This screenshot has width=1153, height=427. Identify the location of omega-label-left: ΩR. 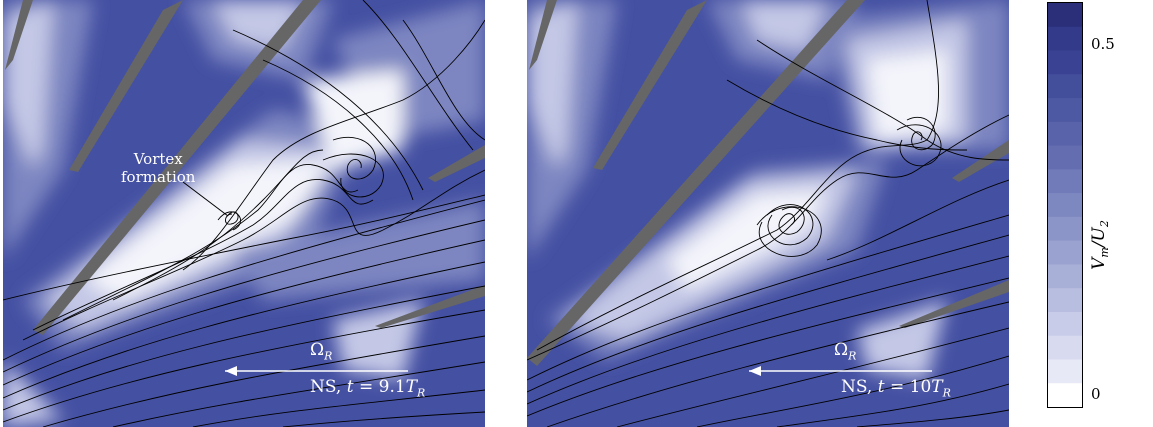
(321, 351).